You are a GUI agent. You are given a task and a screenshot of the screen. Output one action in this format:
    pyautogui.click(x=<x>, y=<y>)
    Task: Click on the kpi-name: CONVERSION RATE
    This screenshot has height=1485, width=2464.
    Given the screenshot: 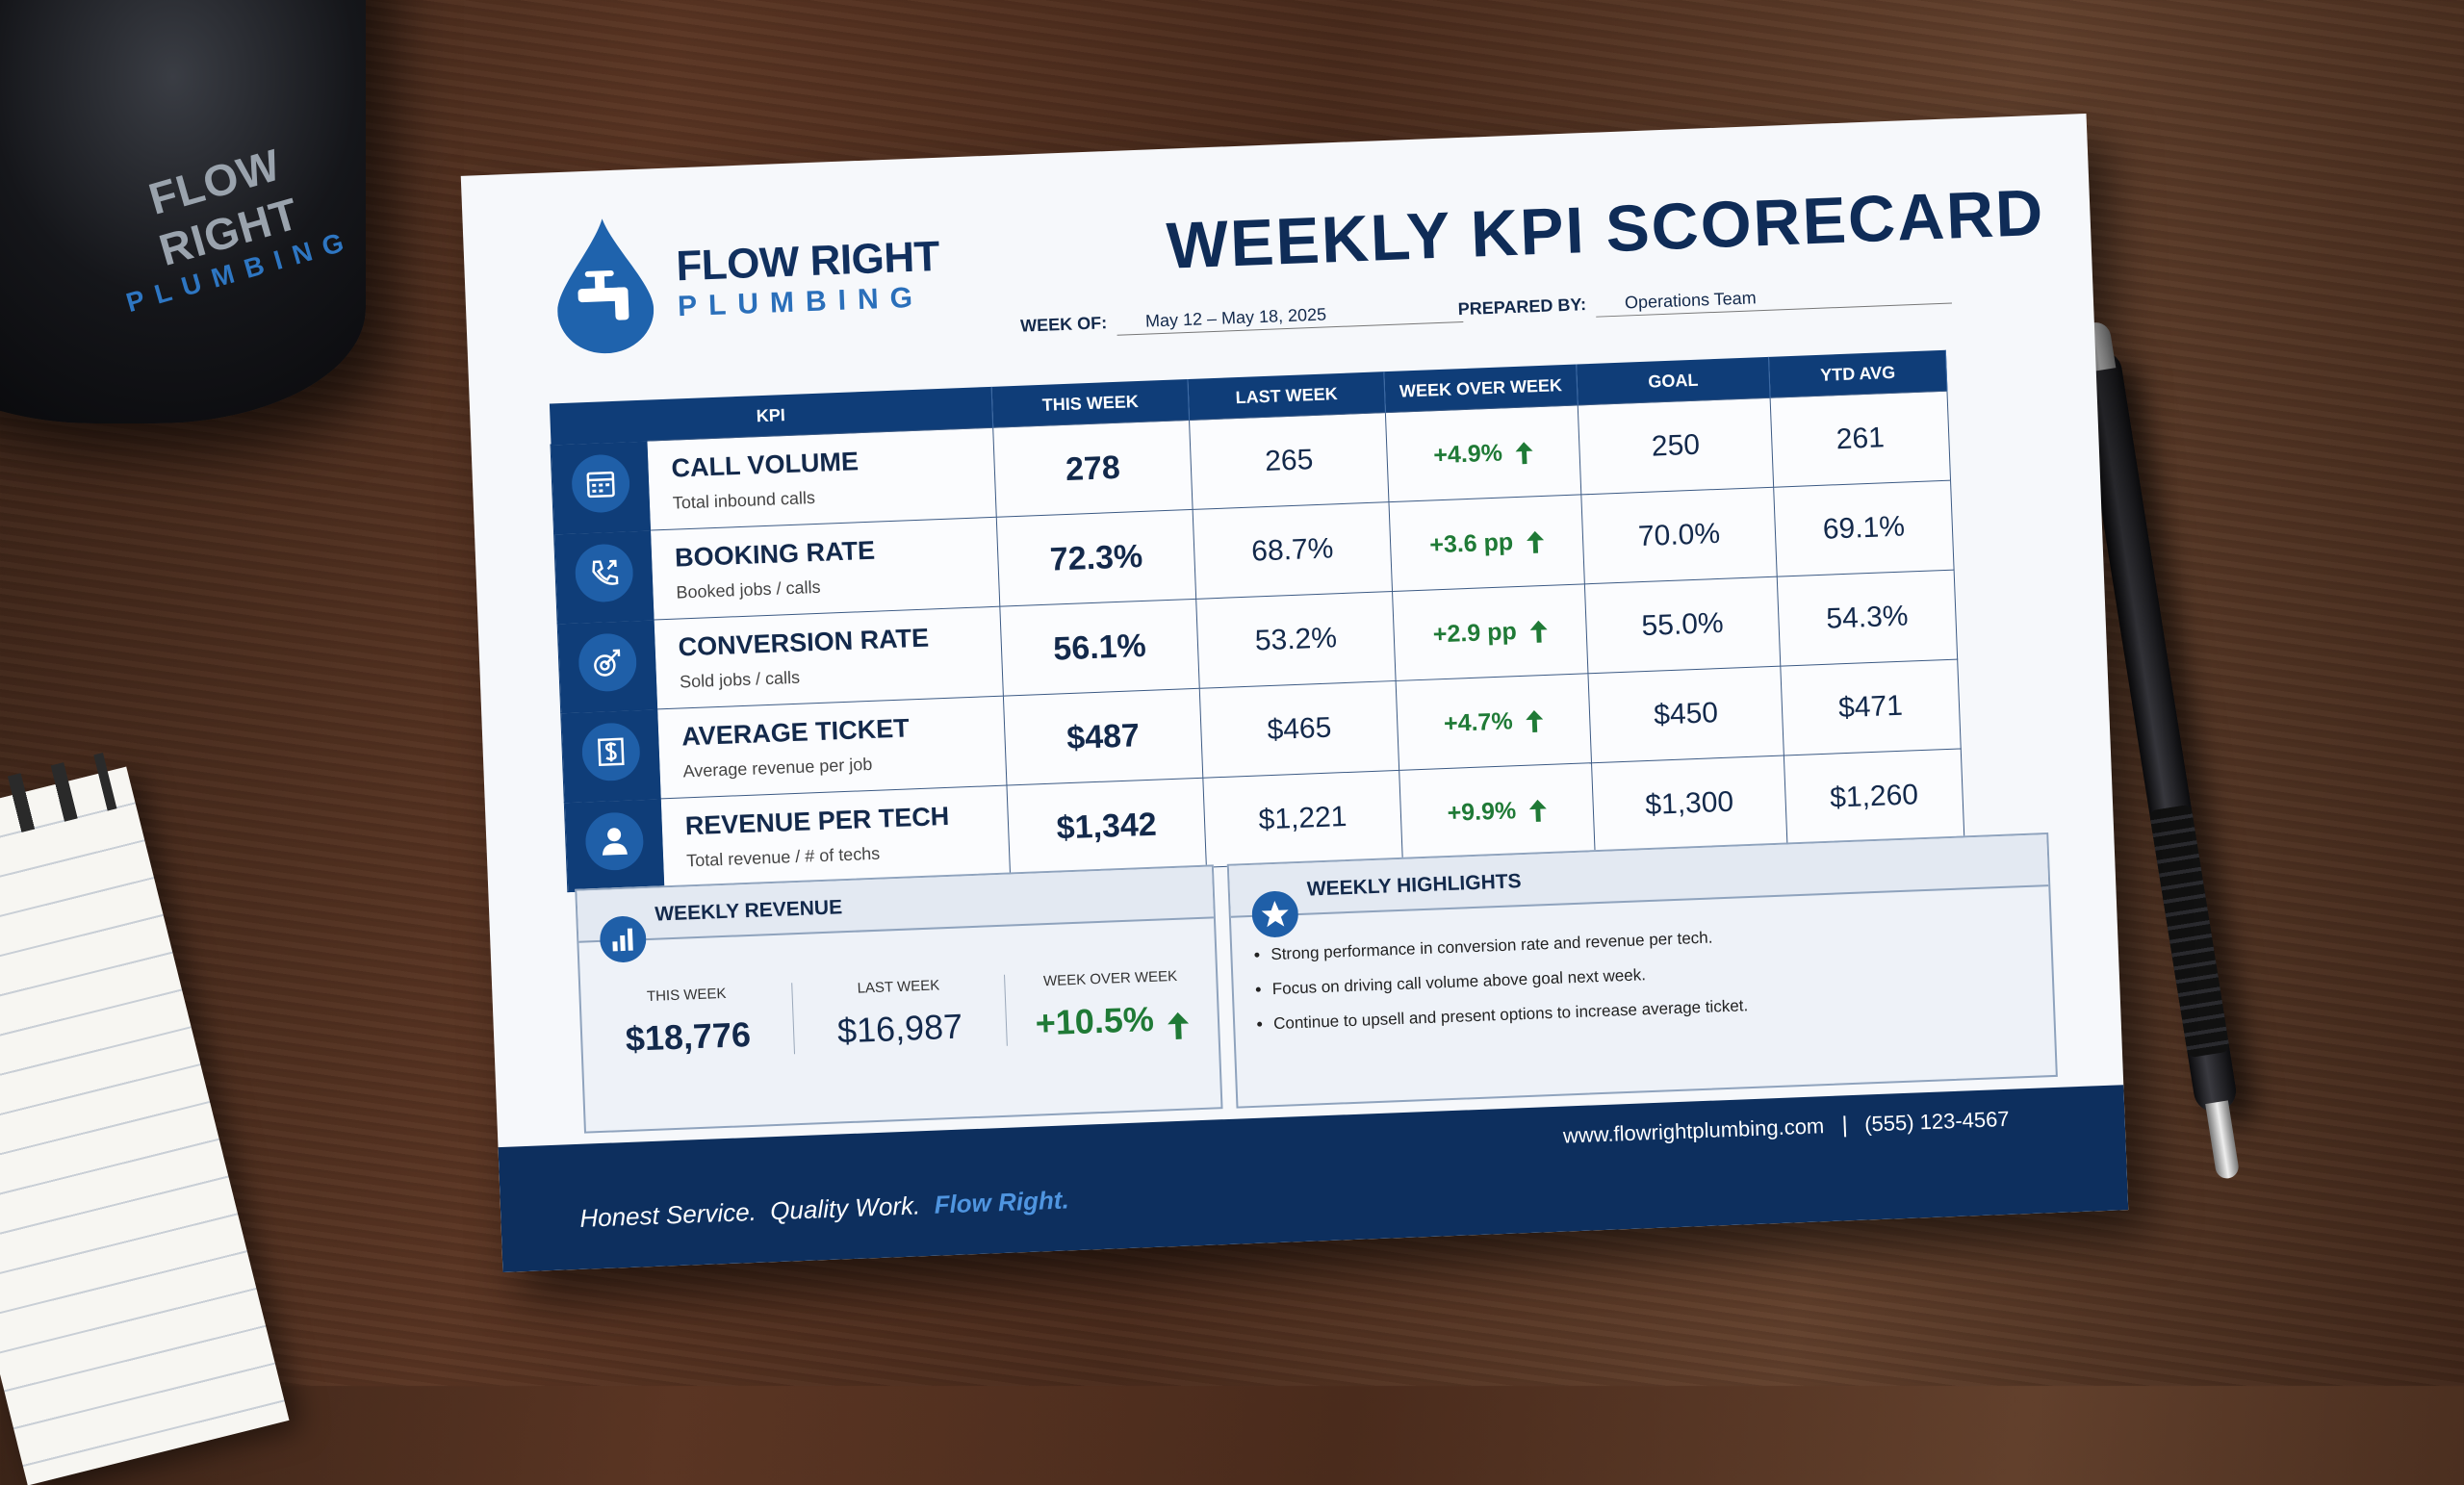 What is the action you would take?
    pyautogui.click(x=804, y=642)
    